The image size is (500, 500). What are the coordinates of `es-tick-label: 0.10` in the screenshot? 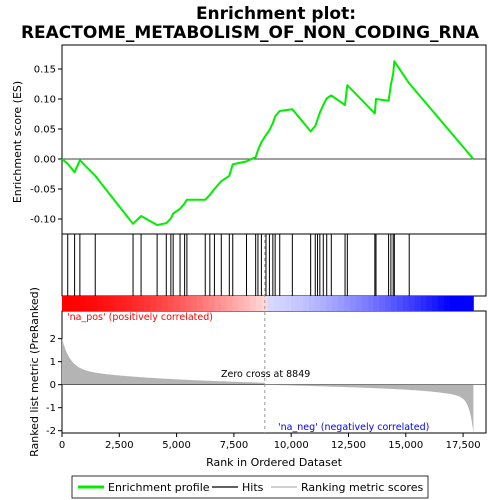 It's located at (45, 100).